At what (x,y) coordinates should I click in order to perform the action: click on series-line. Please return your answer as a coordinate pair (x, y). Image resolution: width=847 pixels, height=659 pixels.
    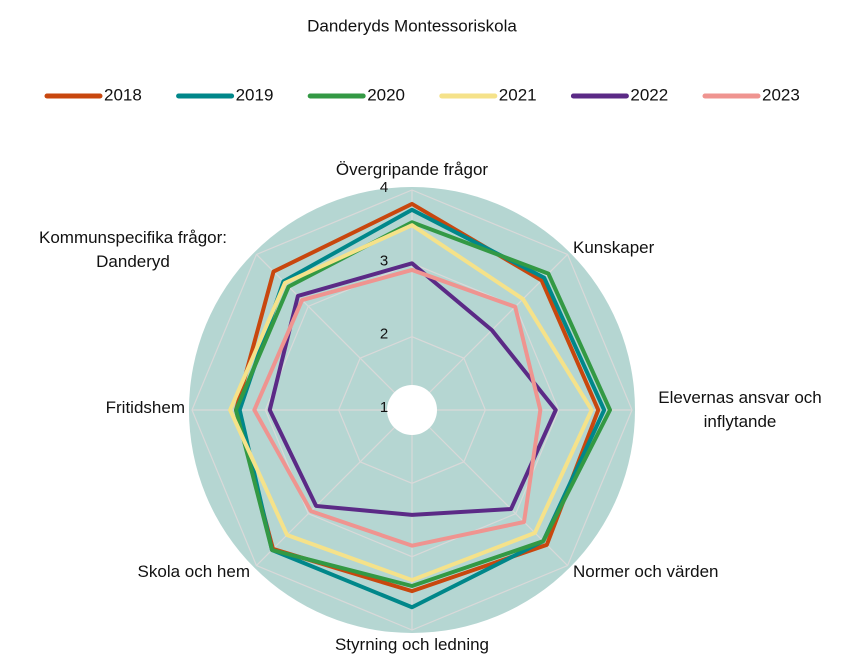
    Looking at the image, I should click on (397, 407).